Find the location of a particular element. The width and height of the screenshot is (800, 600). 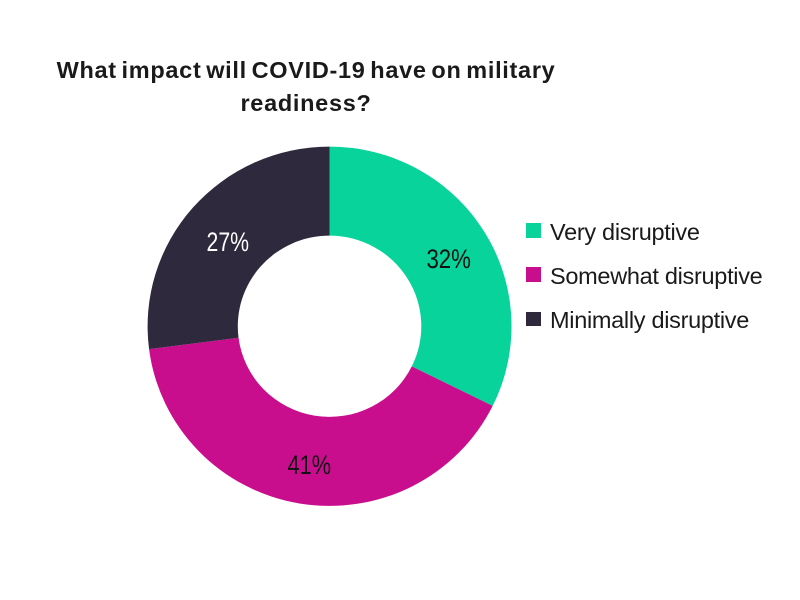

svg-text: 32% is located at coordinates (448, 259).